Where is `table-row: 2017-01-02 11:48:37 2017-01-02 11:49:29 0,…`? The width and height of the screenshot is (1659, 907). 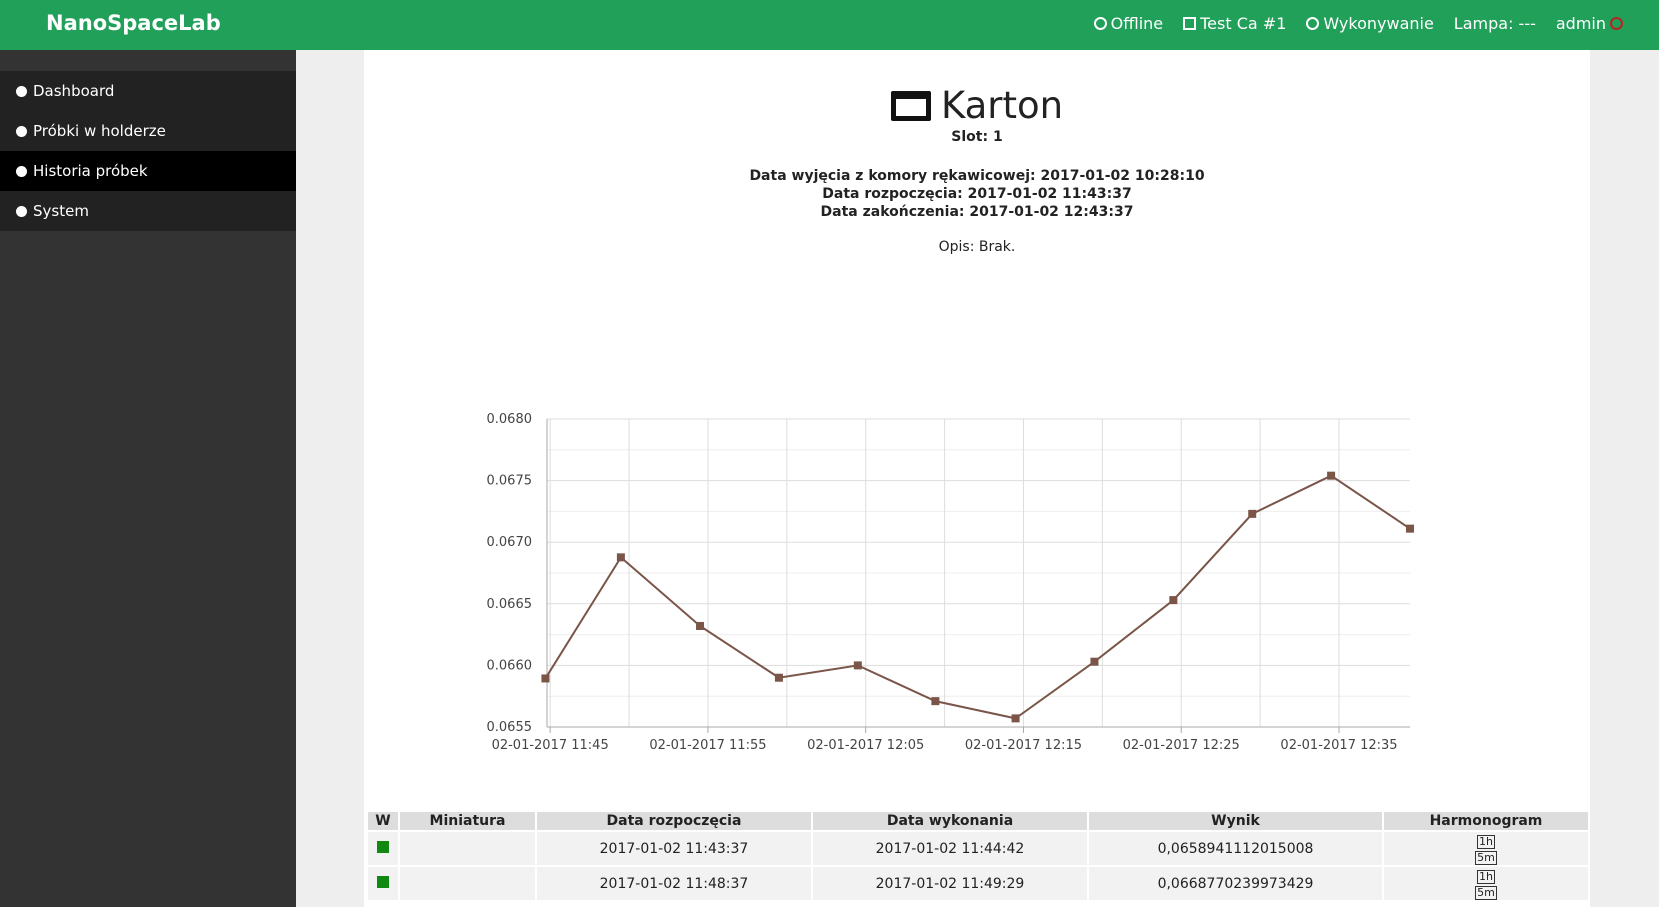 table-row: 2017-01-02 11:48:37 2017-01-02 11:49:29 0,… is located at coordinates (978, 883).